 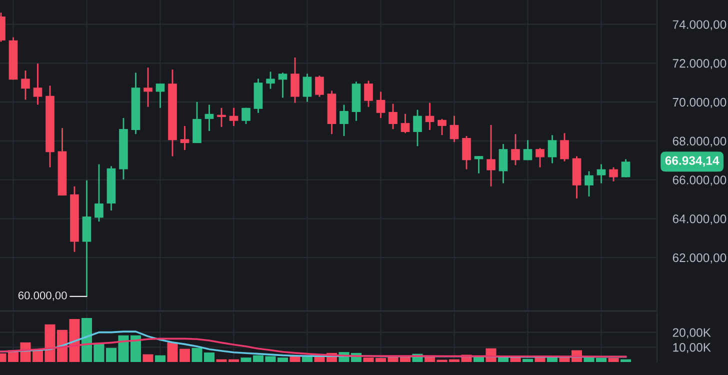 What do you see at coordinates (699, 181) in the screenshot?
I see `y-tick-label: 66.000,00` at bounding box center [699, 181].